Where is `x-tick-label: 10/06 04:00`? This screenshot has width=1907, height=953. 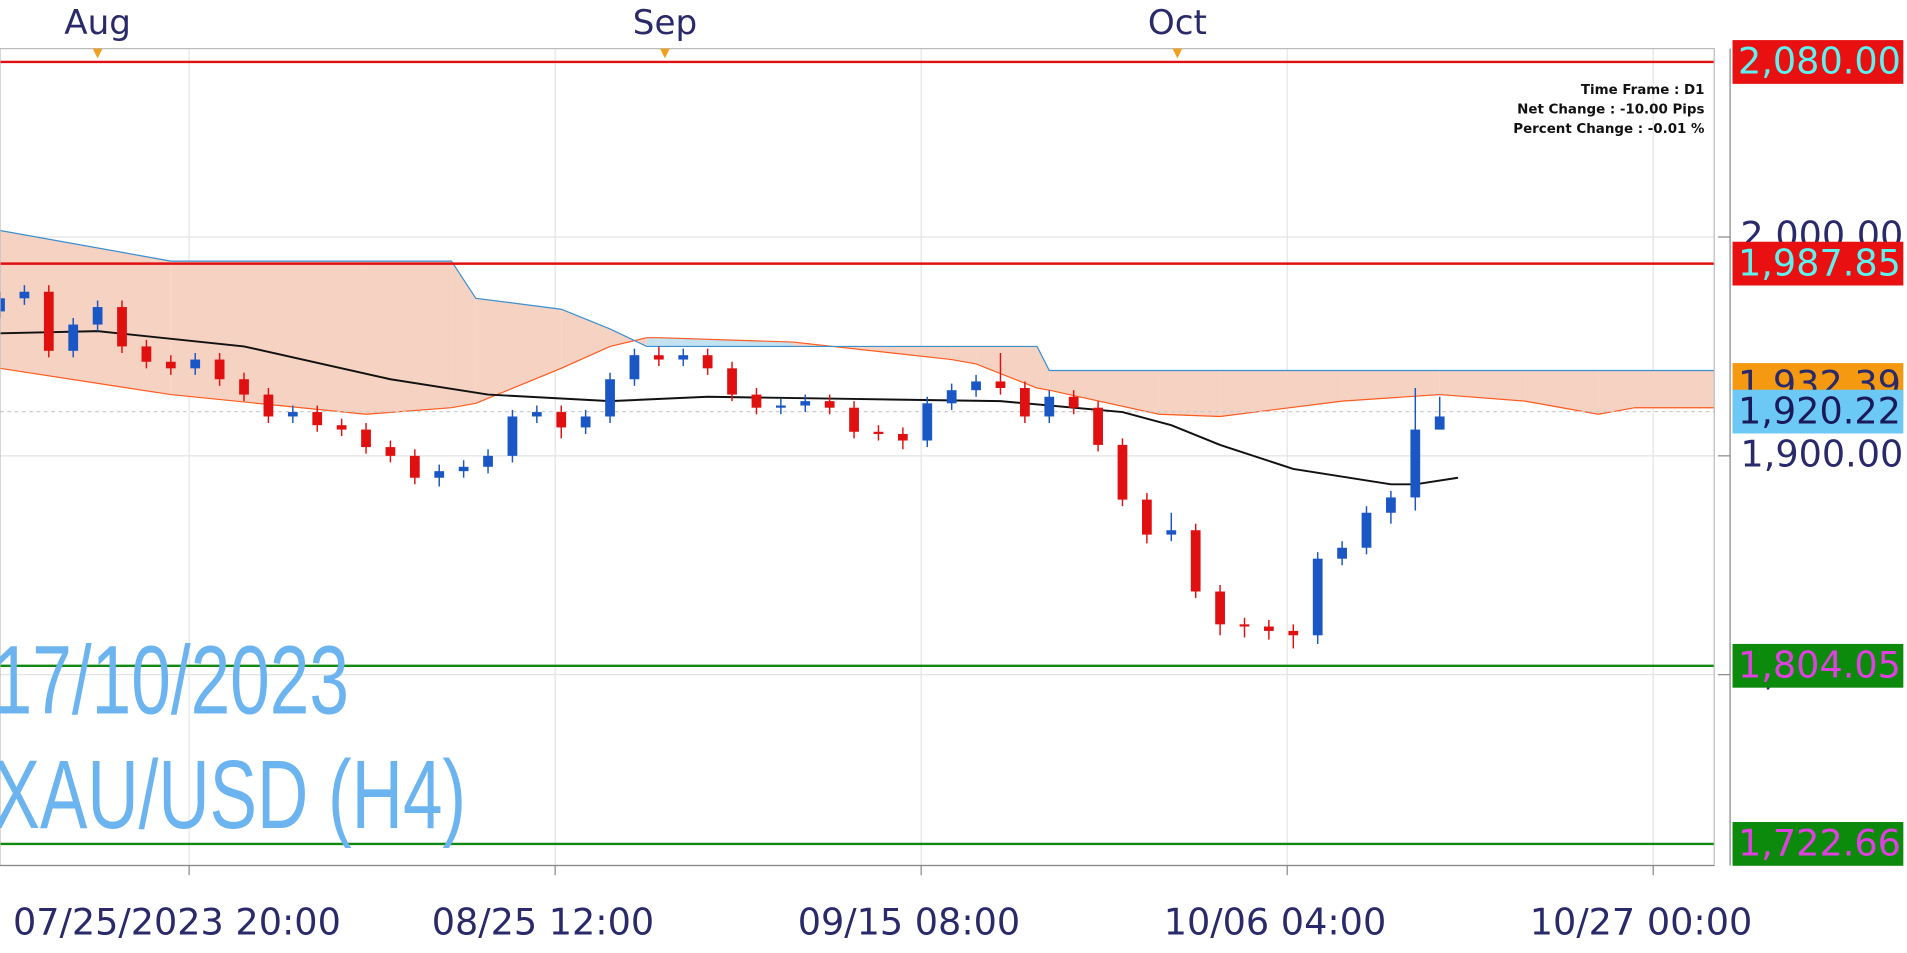
x-tick-label: 10/06 04:00 is located at coordinates (1275, 921).